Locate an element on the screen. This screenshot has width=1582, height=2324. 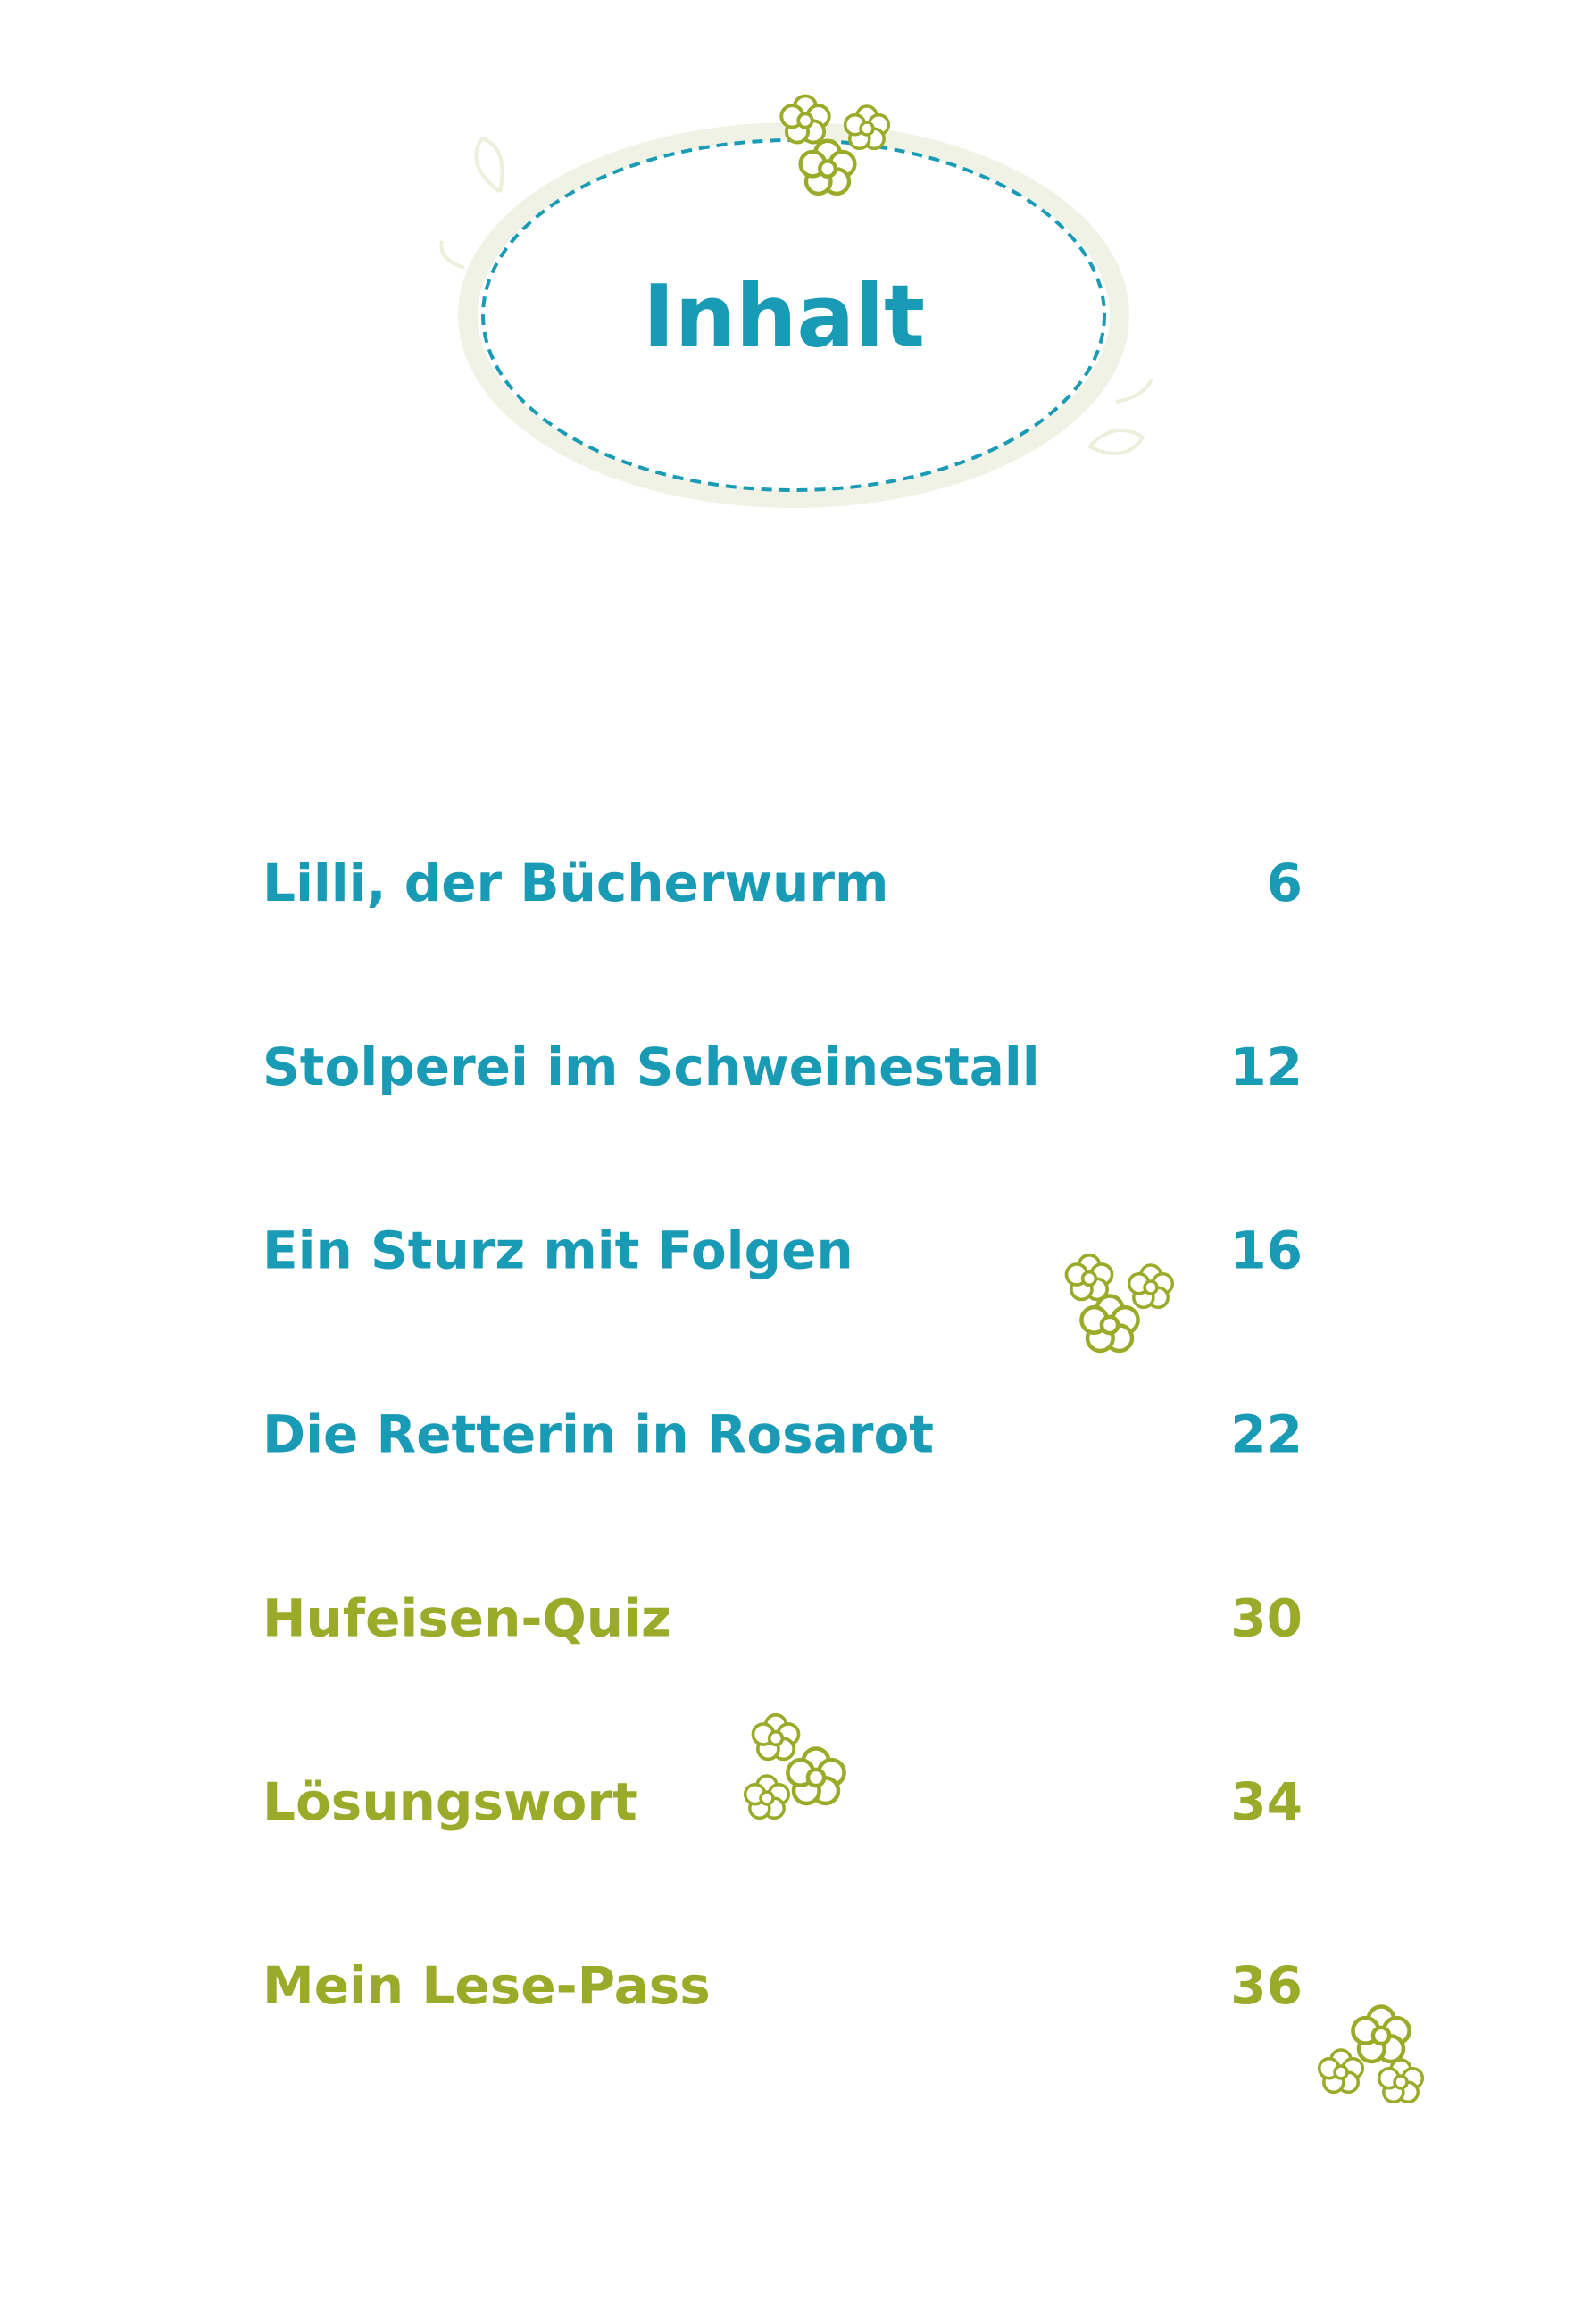
toc-entry: Hufeisen-Quiz 30 is located at coordinates (782, 1617).